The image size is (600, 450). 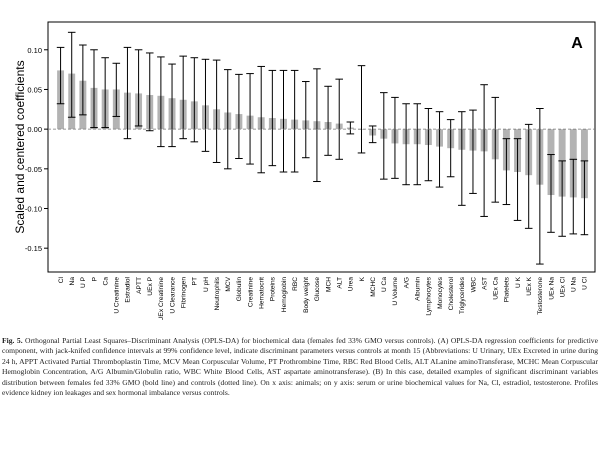 What do you see at coordinates (105, 281) in the screenshot?
I see `x-tick-label: Ca` at bounding box center [105, 281].